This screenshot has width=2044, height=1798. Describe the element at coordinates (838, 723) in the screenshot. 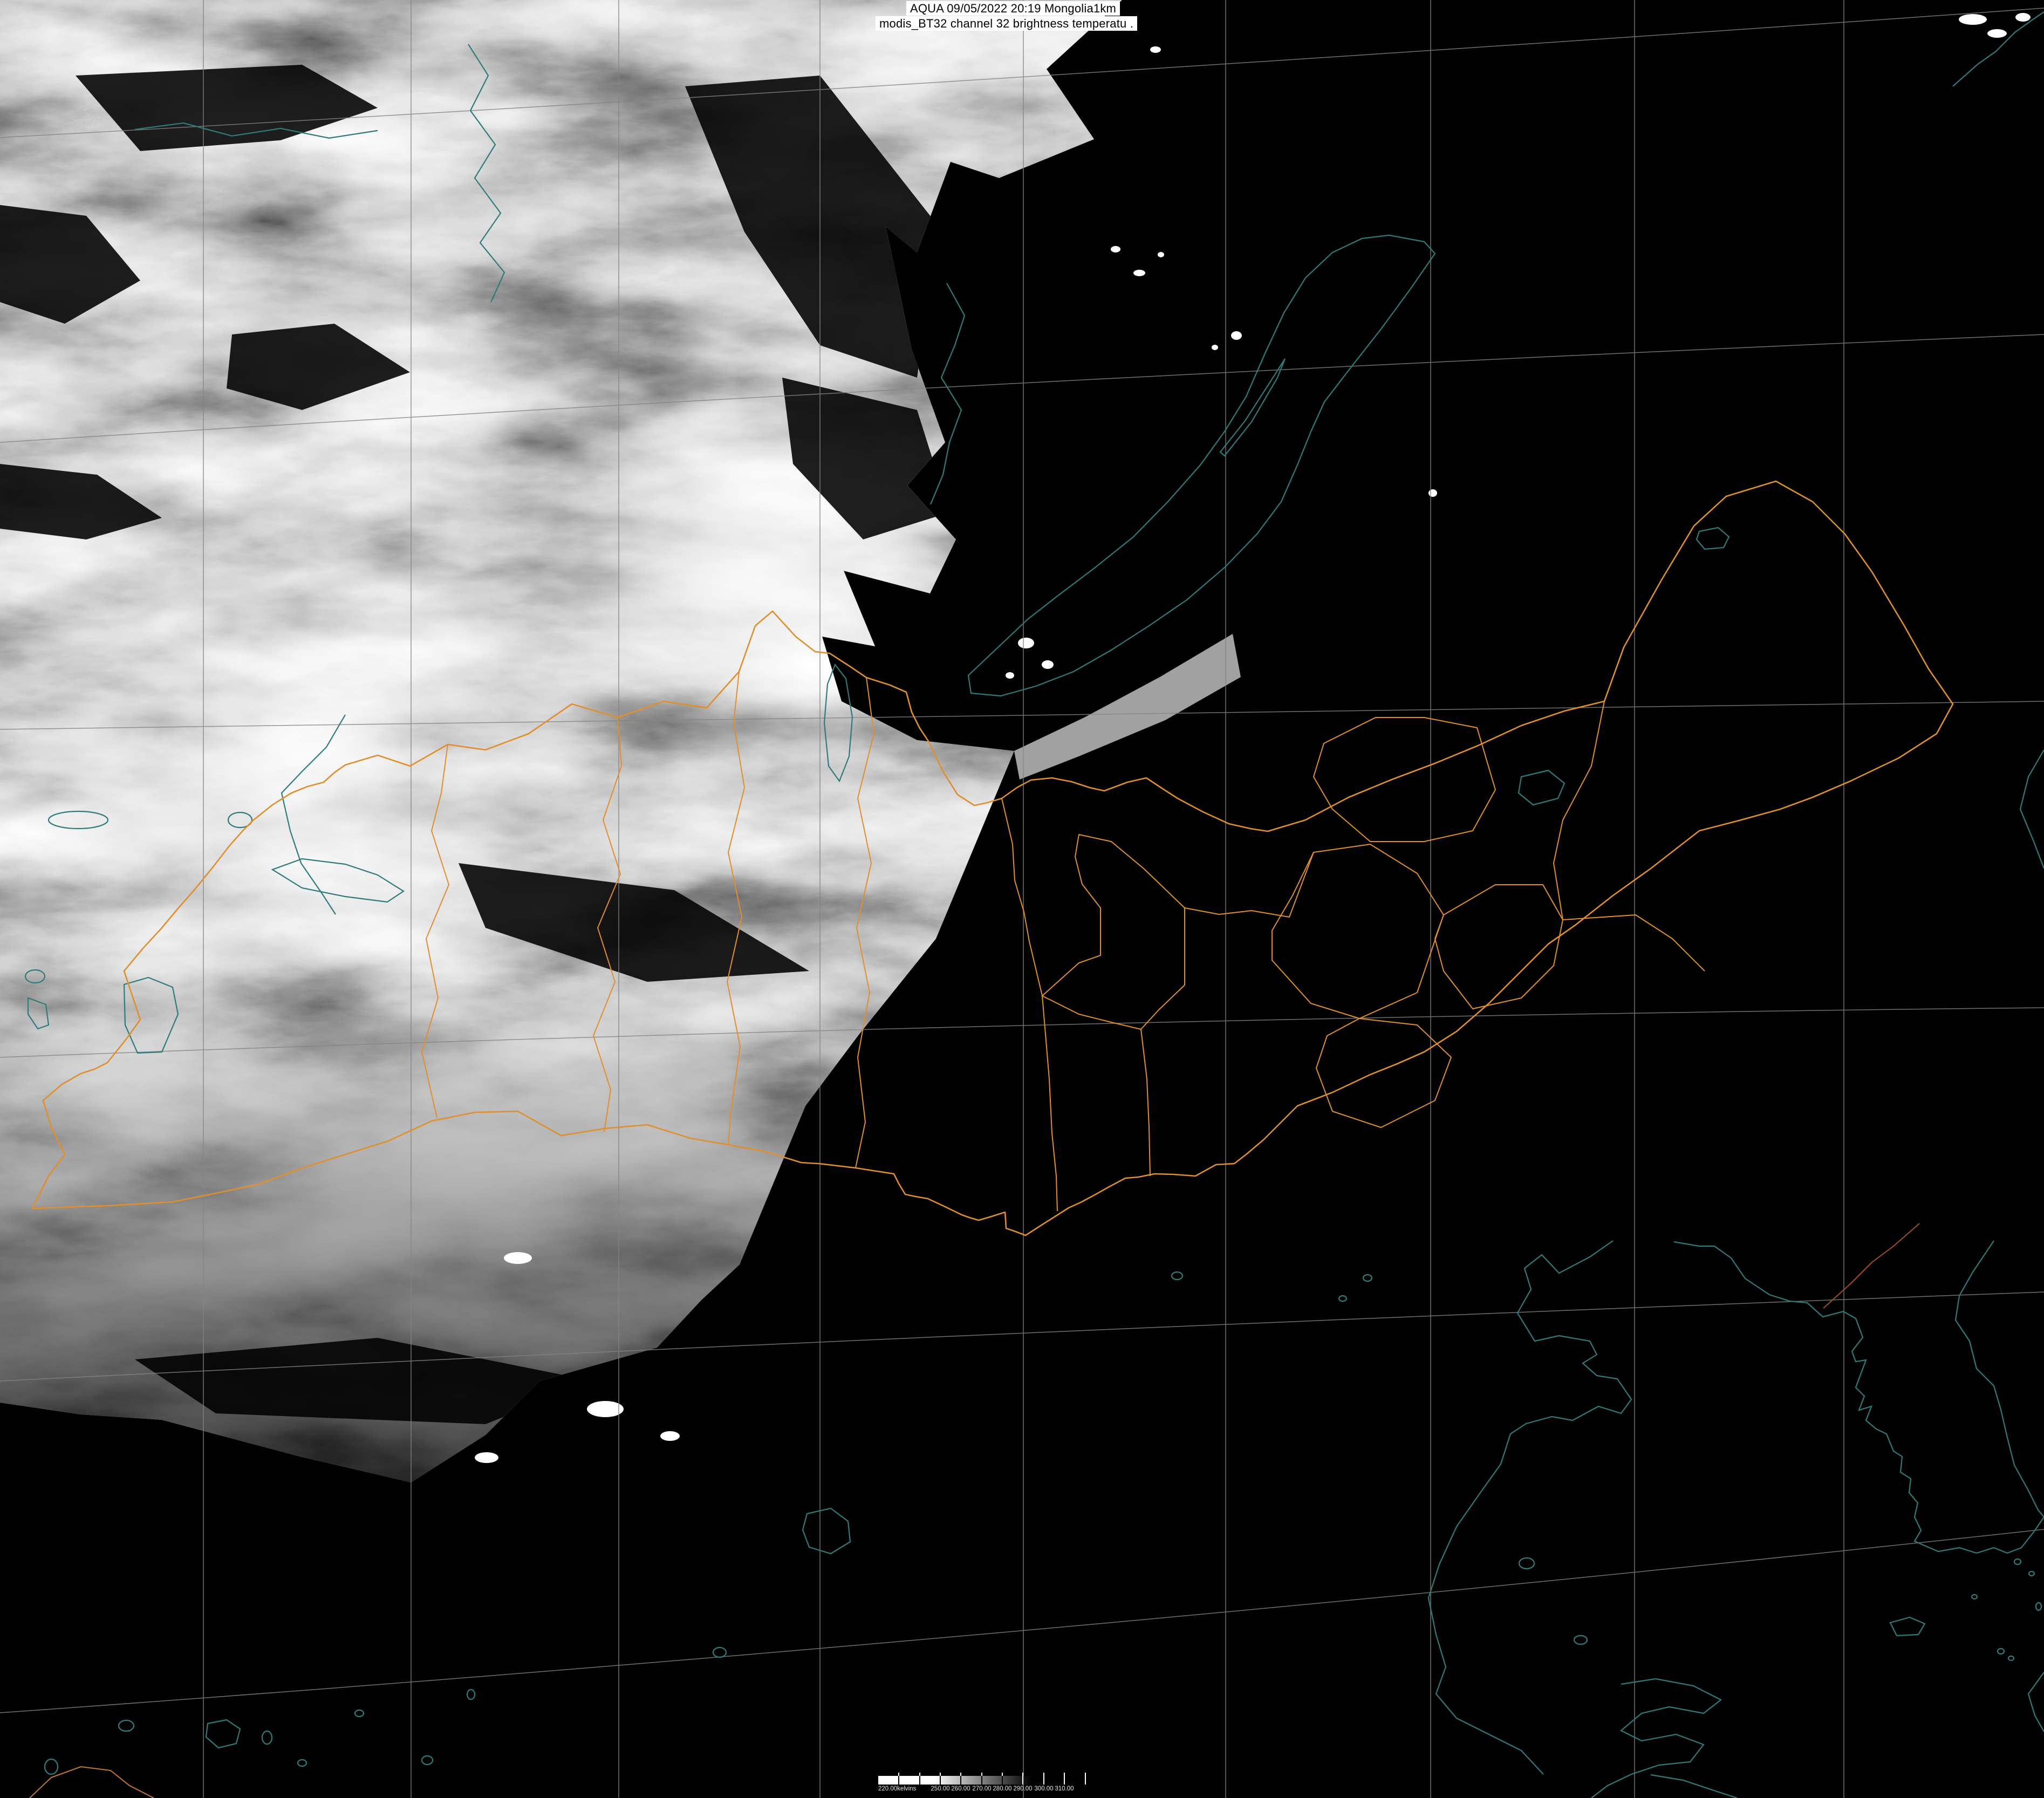

I see `lake-khovsgol` at that location.